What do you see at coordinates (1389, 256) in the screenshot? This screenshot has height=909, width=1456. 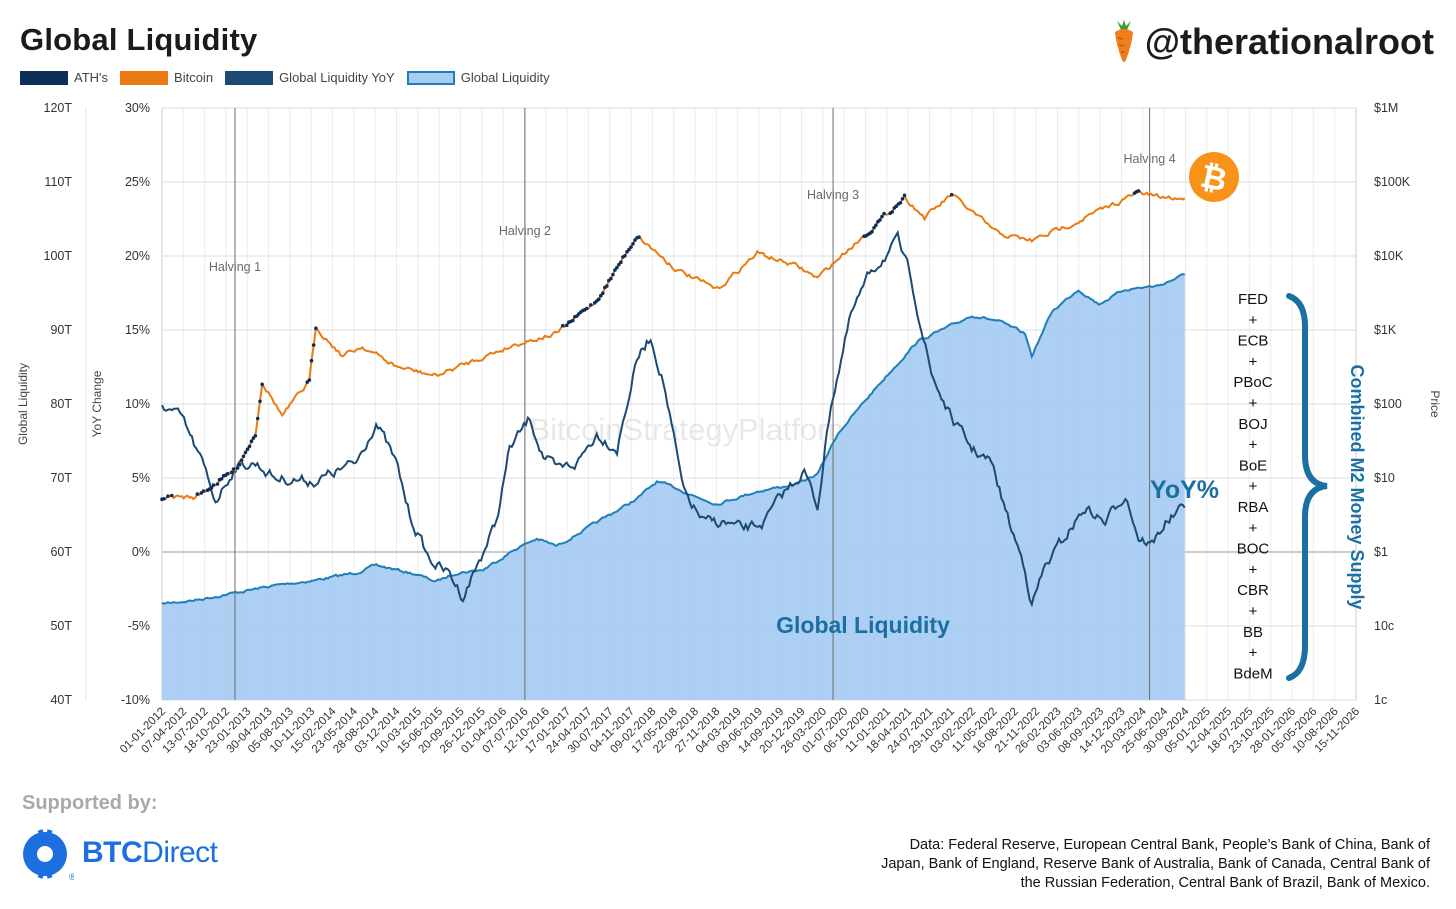 I see `price-tick-label: $10K` at bounding box center [1389, 256].